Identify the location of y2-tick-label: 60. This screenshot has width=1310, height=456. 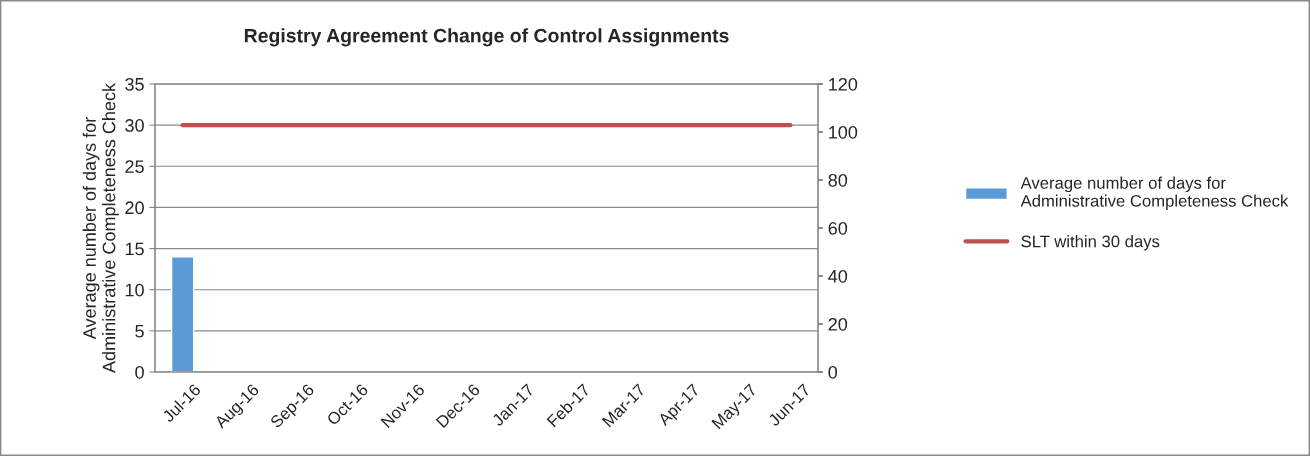
(838, 228).